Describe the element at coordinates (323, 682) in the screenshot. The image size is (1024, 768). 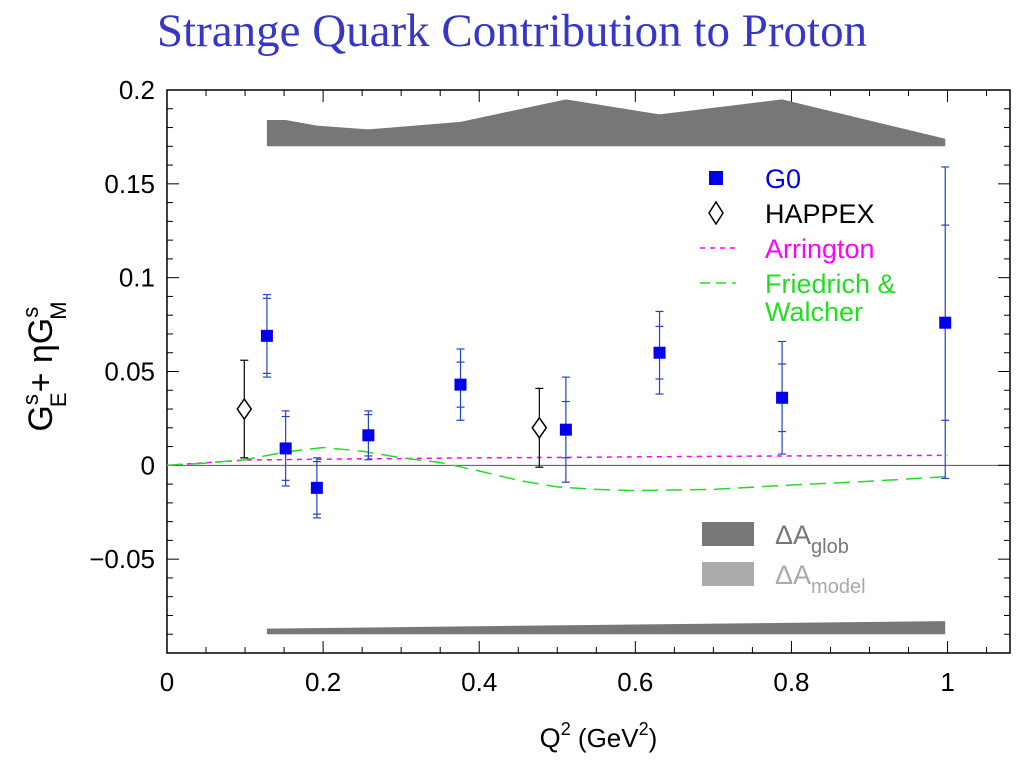
I see `x-tick-label: 0.2` at that location.